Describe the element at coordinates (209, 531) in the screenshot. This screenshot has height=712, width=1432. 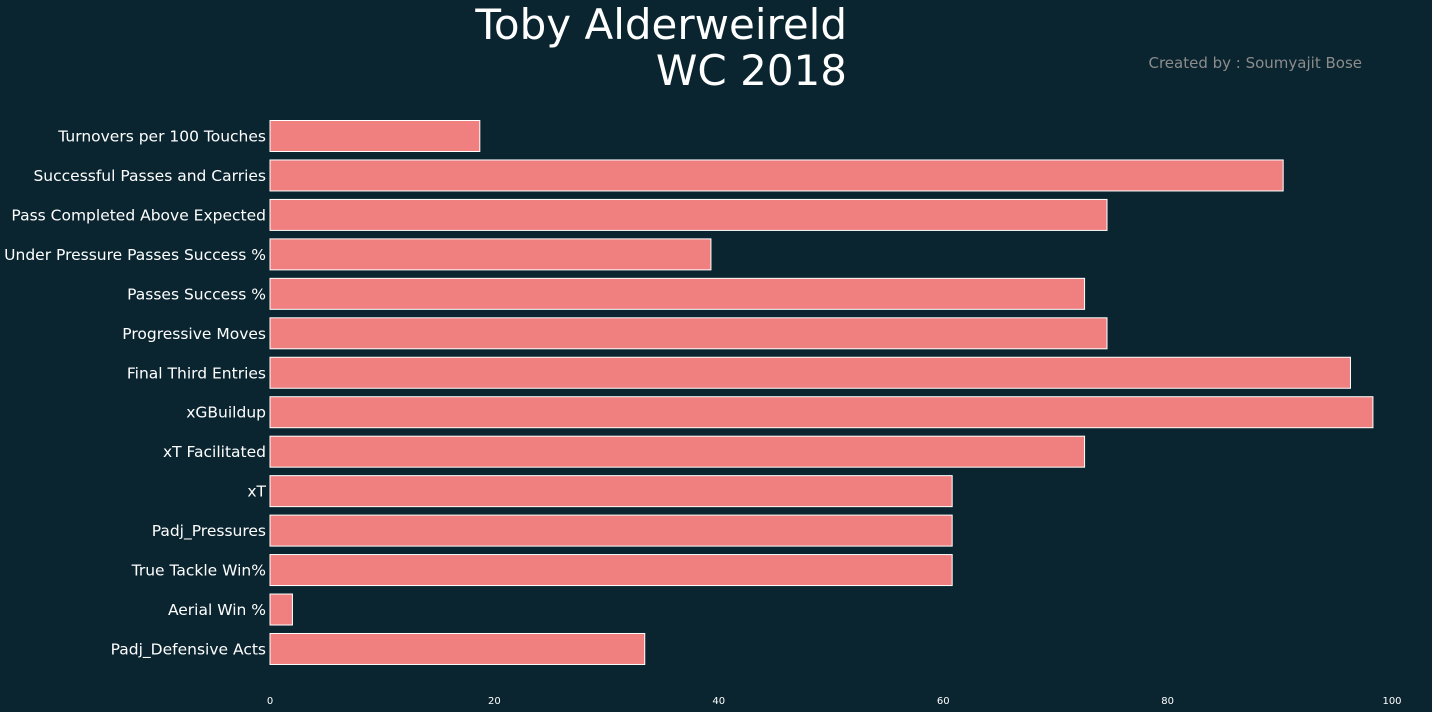
I see `category-label: Padj_Pressures` at that location.